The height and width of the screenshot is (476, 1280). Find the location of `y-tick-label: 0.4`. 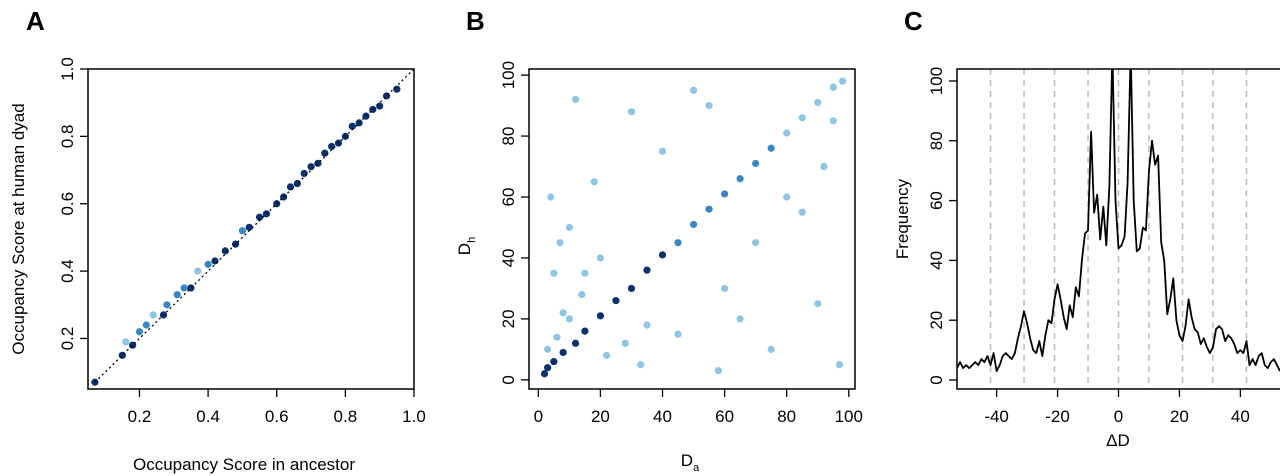

y-tick-label: 0.4 is located at coordinates (67, 271).